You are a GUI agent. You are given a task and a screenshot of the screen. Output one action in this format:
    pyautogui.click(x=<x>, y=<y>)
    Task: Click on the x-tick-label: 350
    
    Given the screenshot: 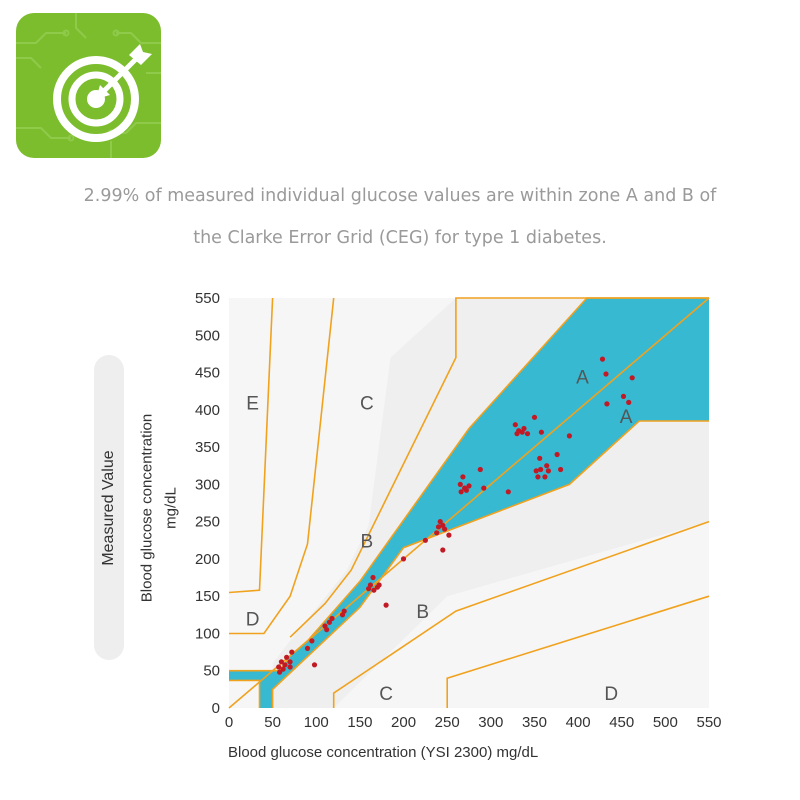 What is the action you would take?
    pyautogui.click(x=534, y=722)
    